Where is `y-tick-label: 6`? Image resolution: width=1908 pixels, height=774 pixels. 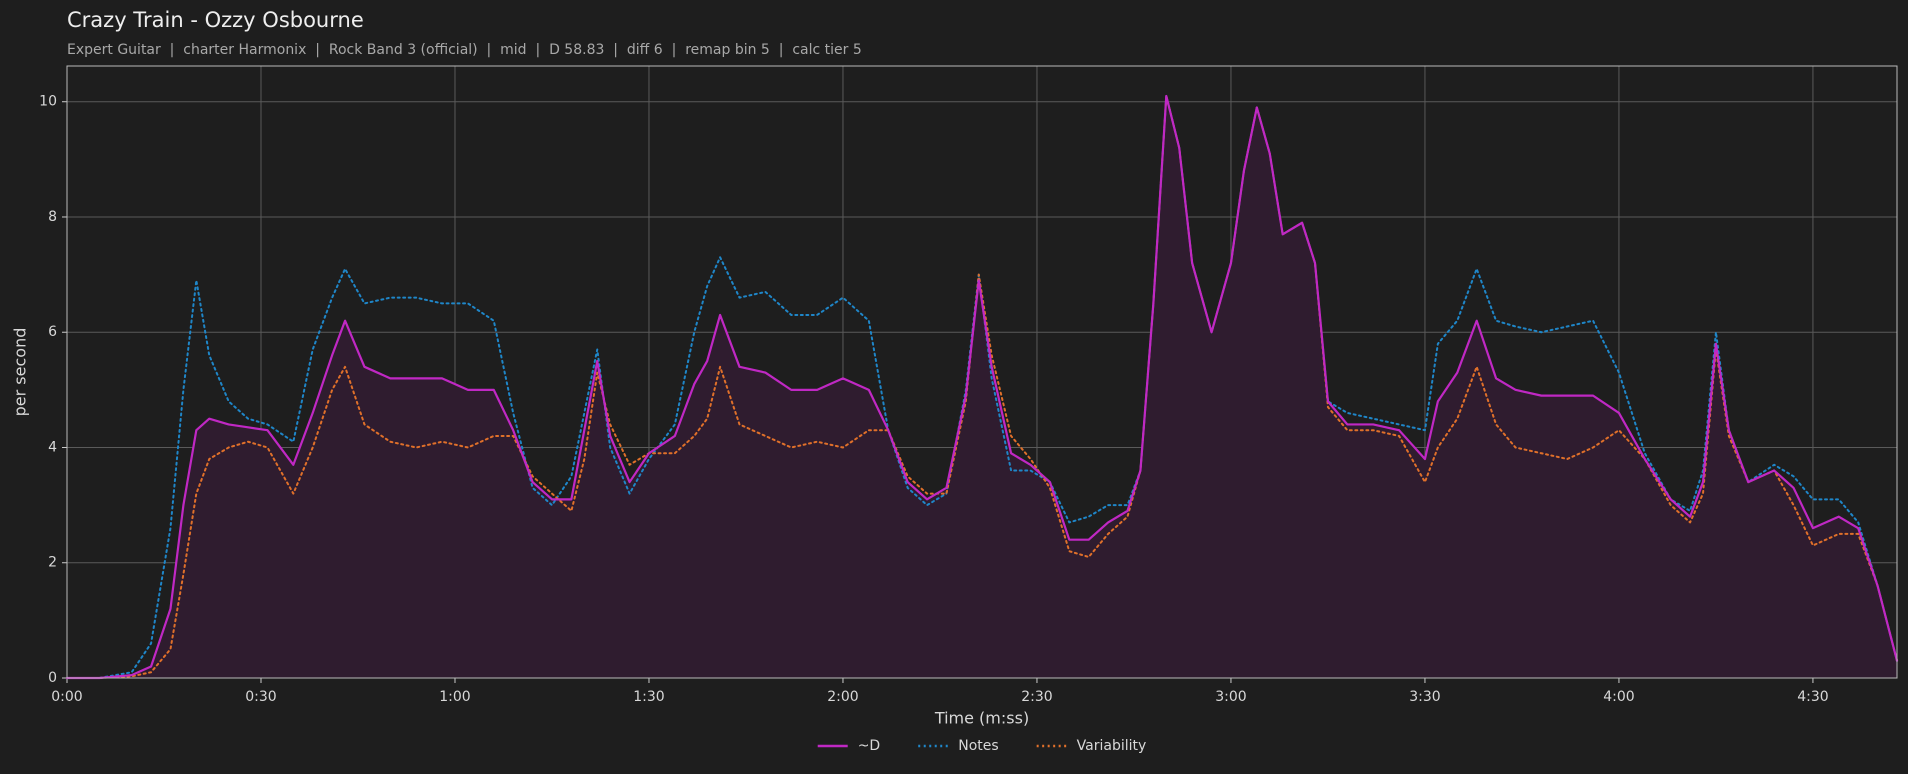
y-tick-label: 6 is located at coordinates (52, 332).